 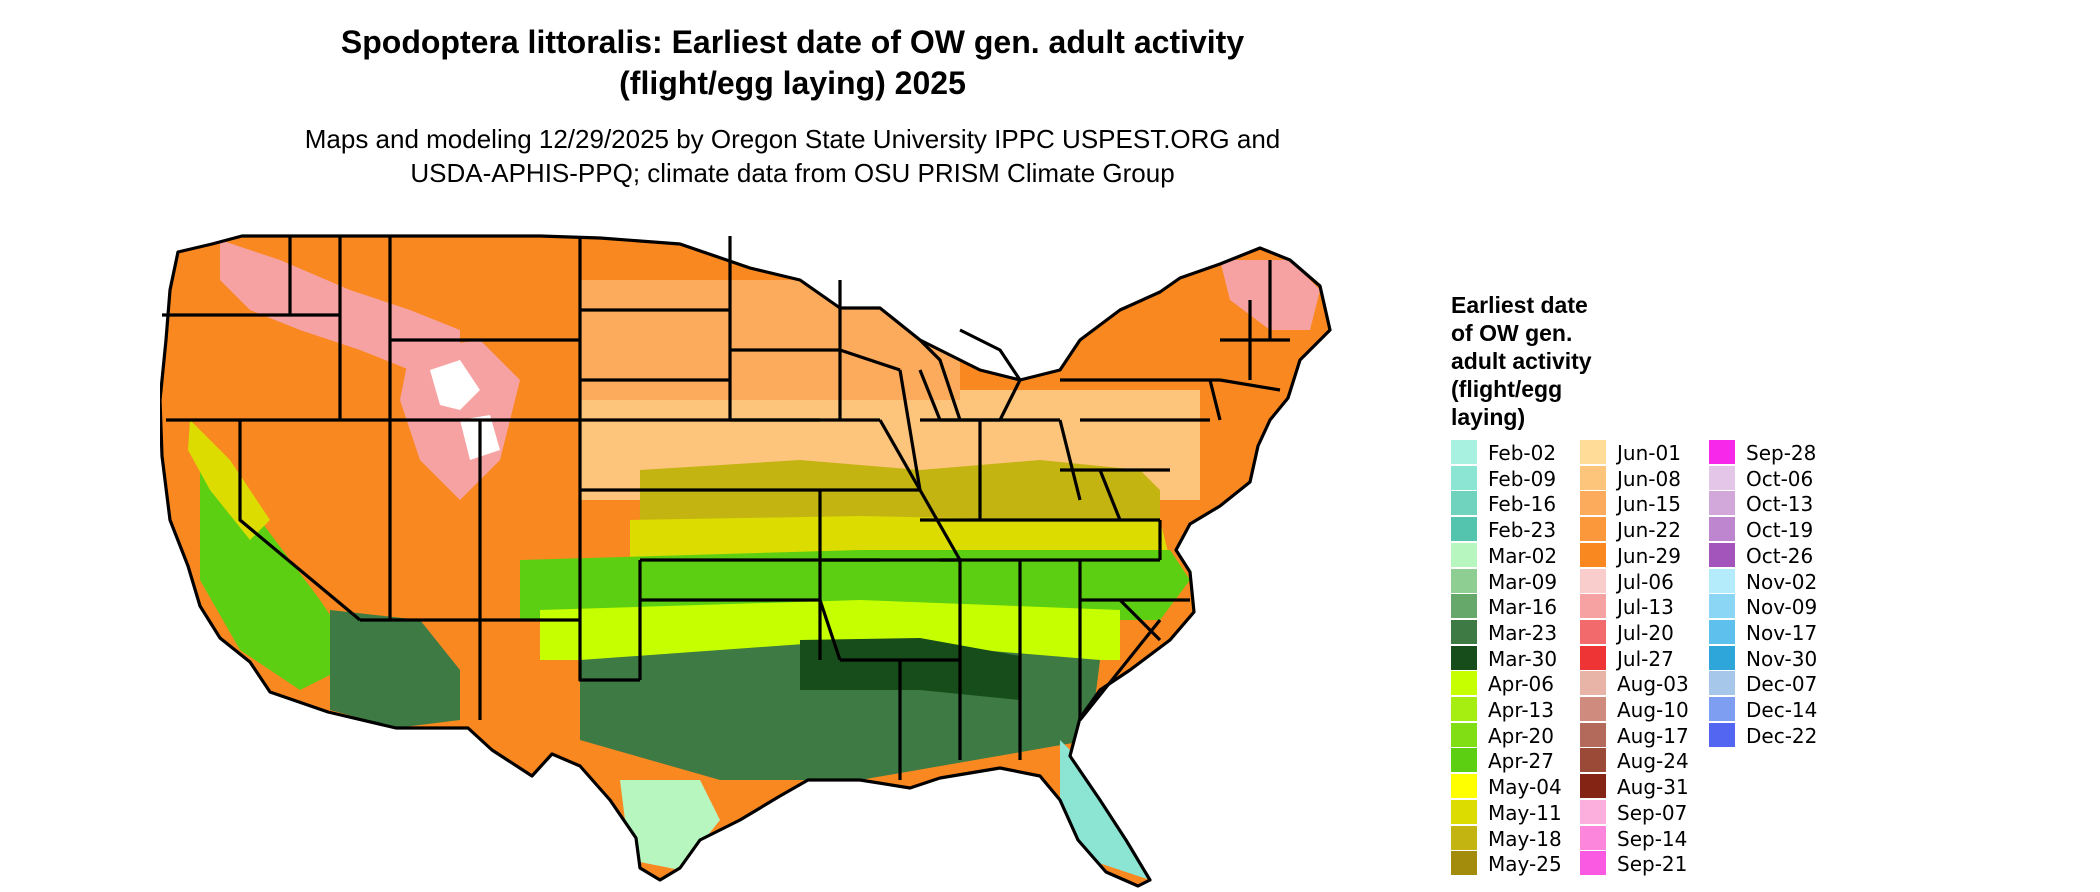 What do you see at coordinates (1488, 417) in the screenshot?
I see `legend-title-line-5: laying)` at bounding box center [1488, 417].